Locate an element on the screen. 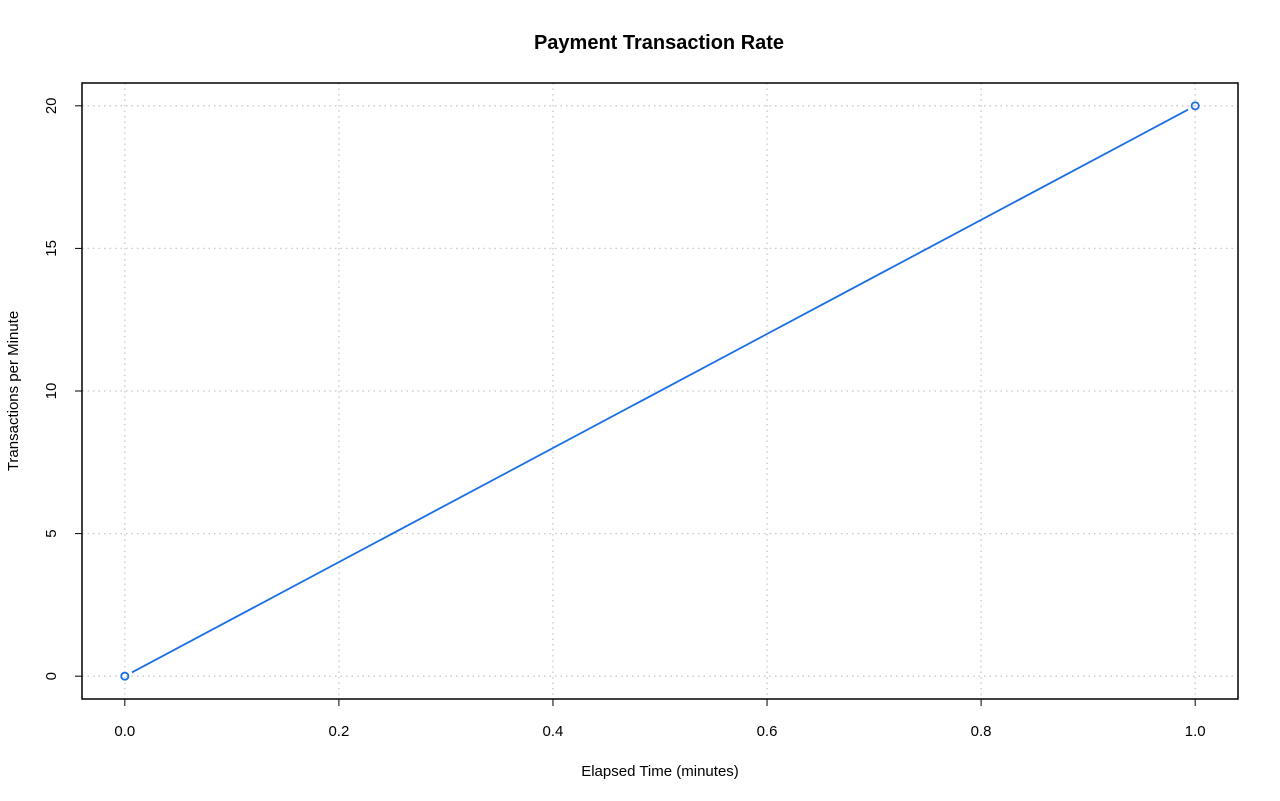  y-axis: 0 5 10 15 20 is located at coordinates (62, 388).